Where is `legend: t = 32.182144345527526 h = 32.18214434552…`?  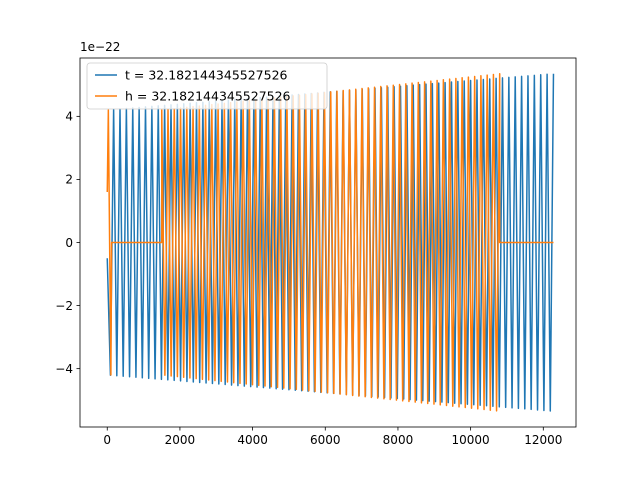 legend: t = 32.182144345527526 h = 32.18214434552… is located at coordinates (207, 86).